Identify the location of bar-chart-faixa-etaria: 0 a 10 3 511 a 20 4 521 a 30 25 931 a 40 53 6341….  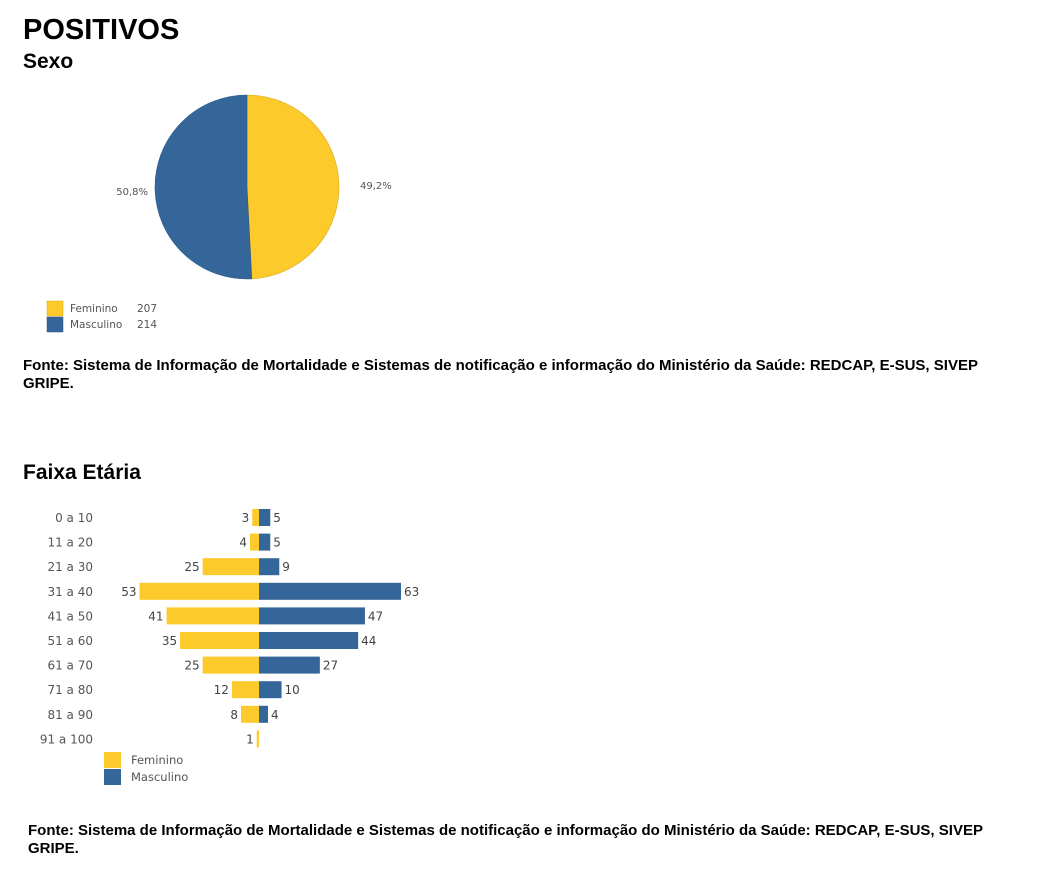
(229, 647).